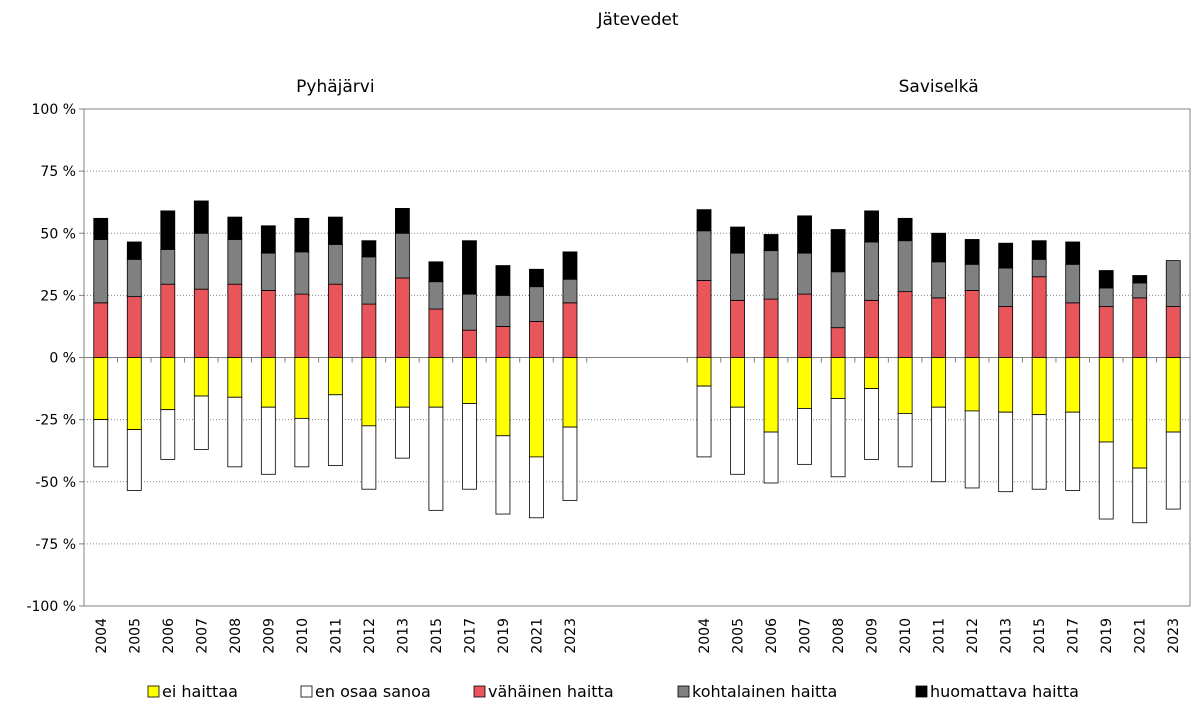 Image resolution: width=1200 pixels, height=719 pixels. Describe the element at coordinates (169, 636) in the screenshot. I see `x-tick-label: 2006` at that location.